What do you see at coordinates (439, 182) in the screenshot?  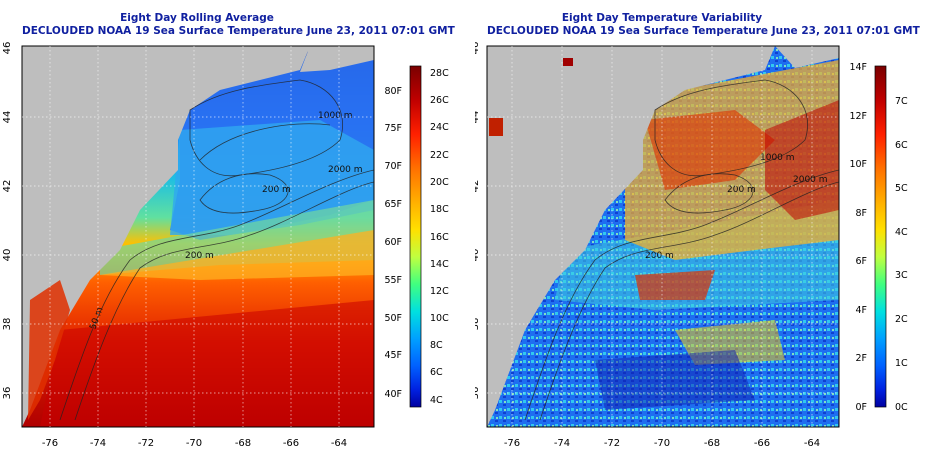 I see `svg-text: 20C` at bounding box center [439, 182].